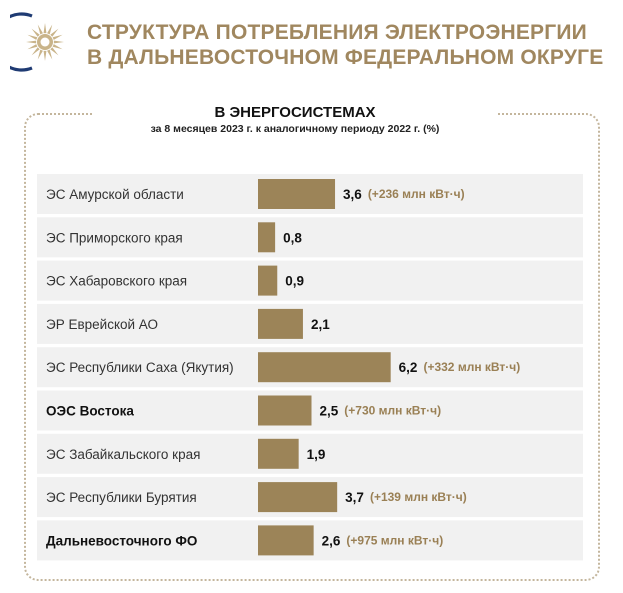 The height and width of the screenshot is (593, 623). What do you see at coordinates (123, 454) in the screenshot?
I see `category-label: ЭС Забайкальского края` at bounding box center [123, 454].